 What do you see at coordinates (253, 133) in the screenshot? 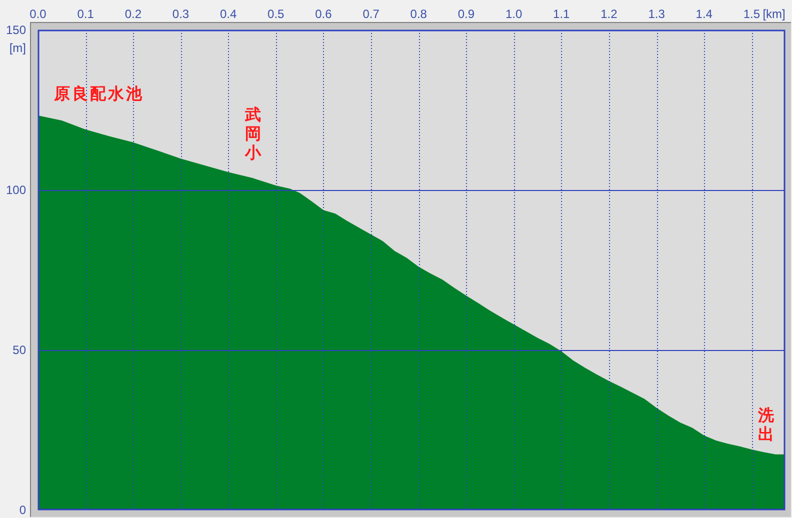
I see `annotation: 武岡小` at bounding box center [253, 133].